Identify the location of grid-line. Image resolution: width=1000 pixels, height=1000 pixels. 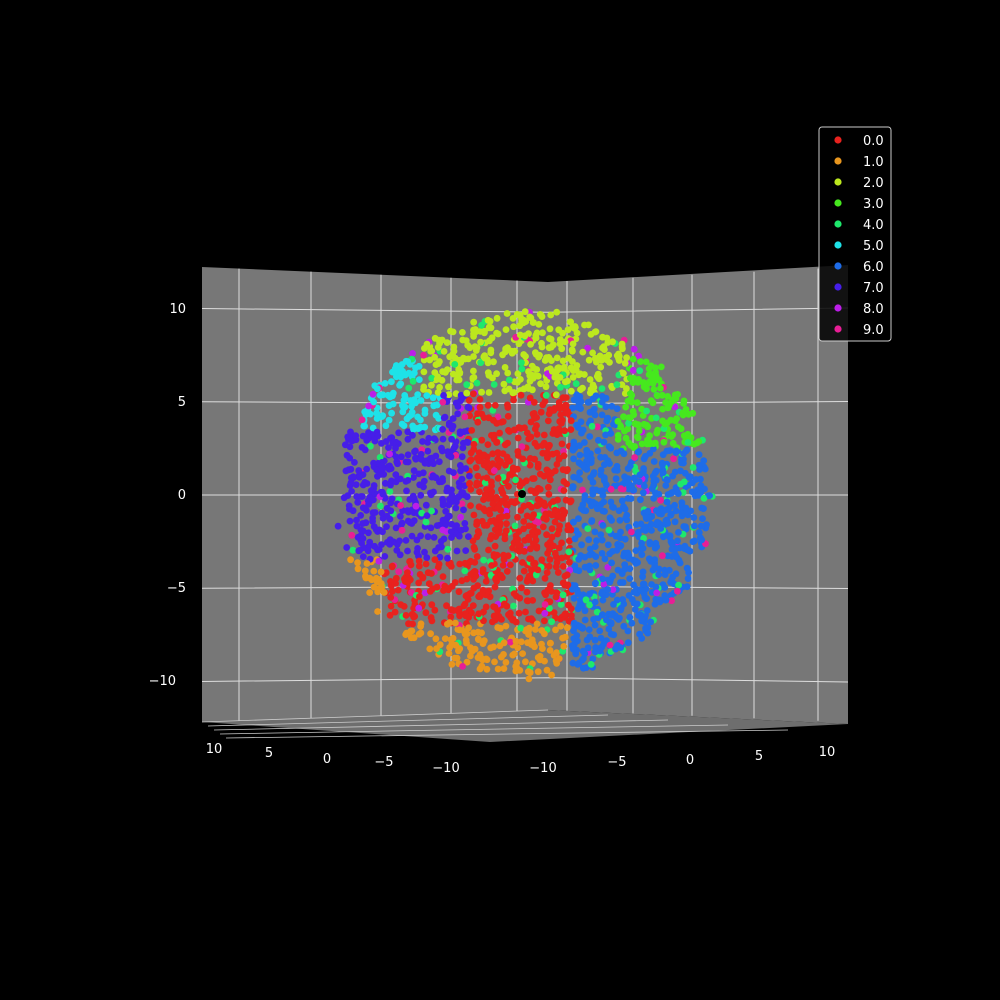
(375, 716).